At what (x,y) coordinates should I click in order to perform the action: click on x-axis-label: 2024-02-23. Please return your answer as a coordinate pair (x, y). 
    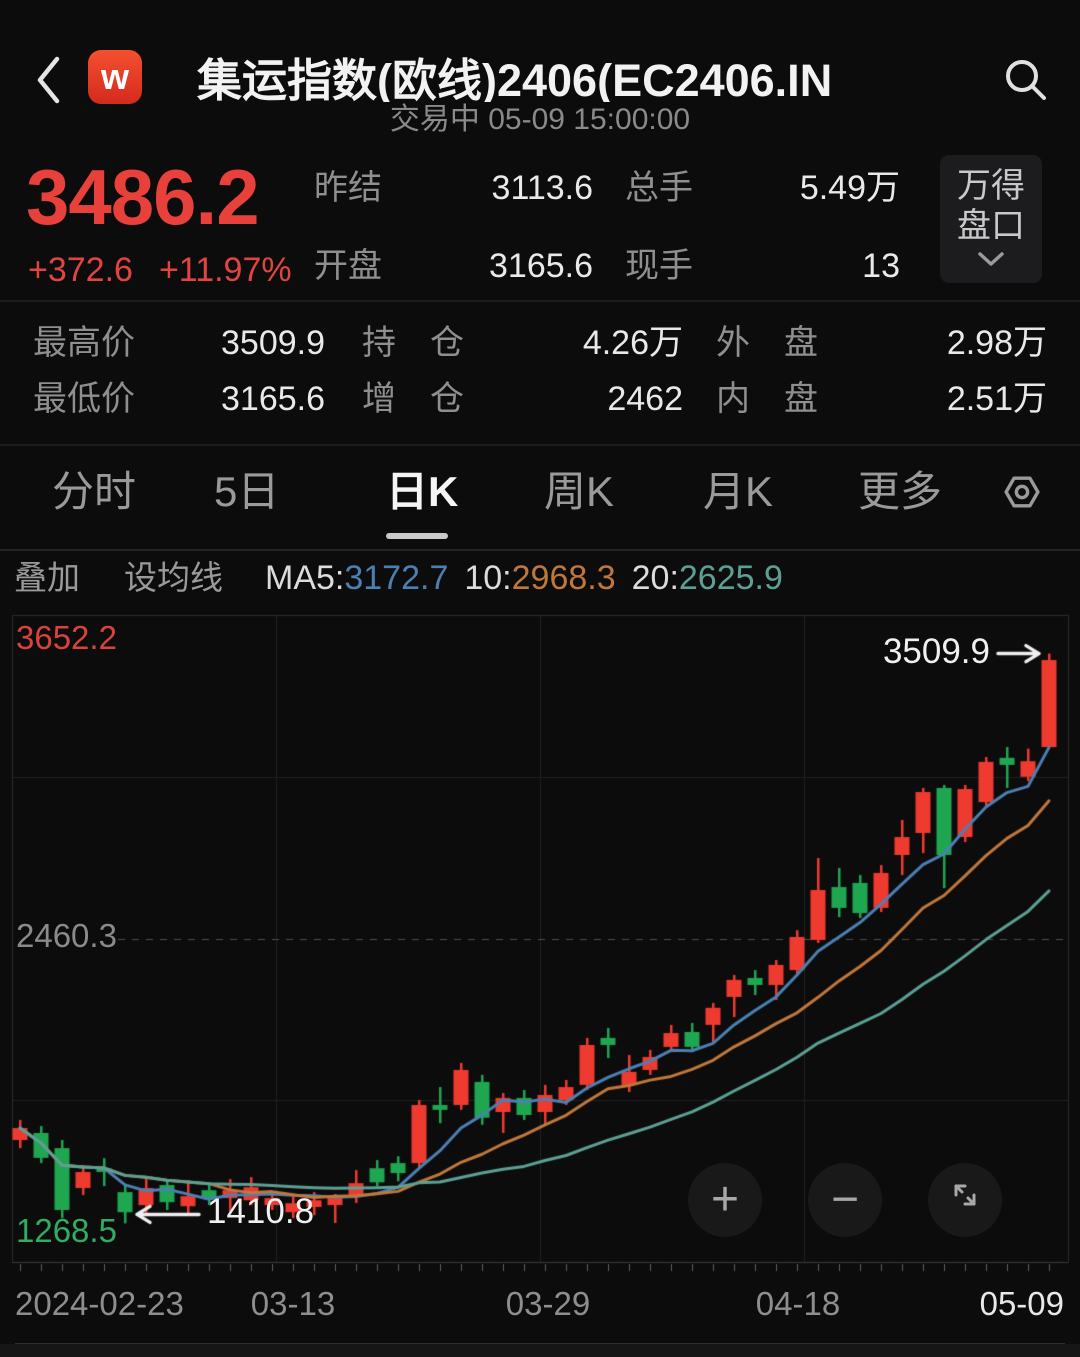
    Looking at the image, I should click on (99, 1303).